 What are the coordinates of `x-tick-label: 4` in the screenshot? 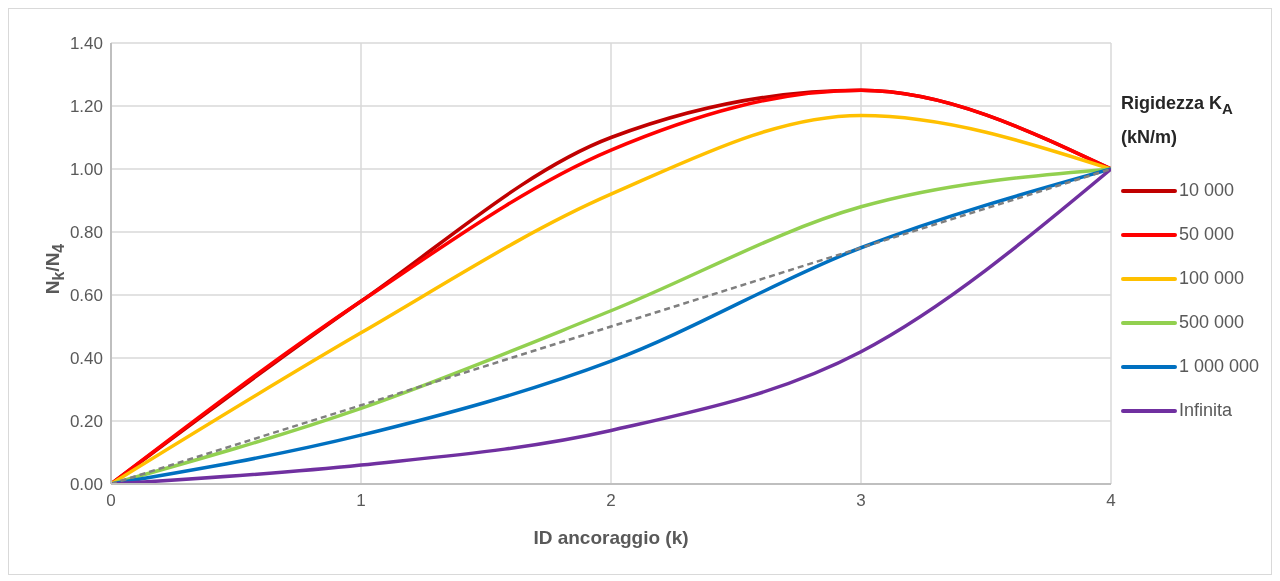 It's located at (1111, 500).